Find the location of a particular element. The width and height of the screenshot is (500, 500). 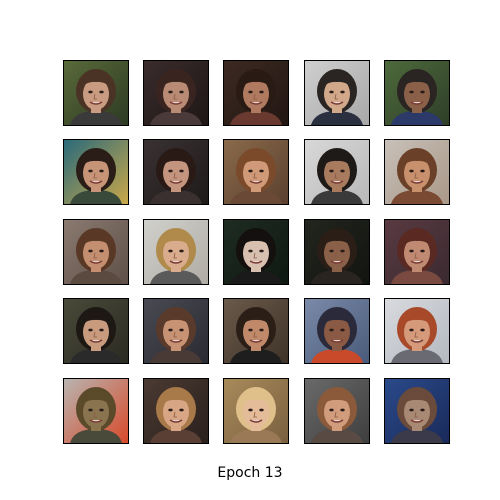

sample-image-r4-c1 is located at coordinates (96, 331).